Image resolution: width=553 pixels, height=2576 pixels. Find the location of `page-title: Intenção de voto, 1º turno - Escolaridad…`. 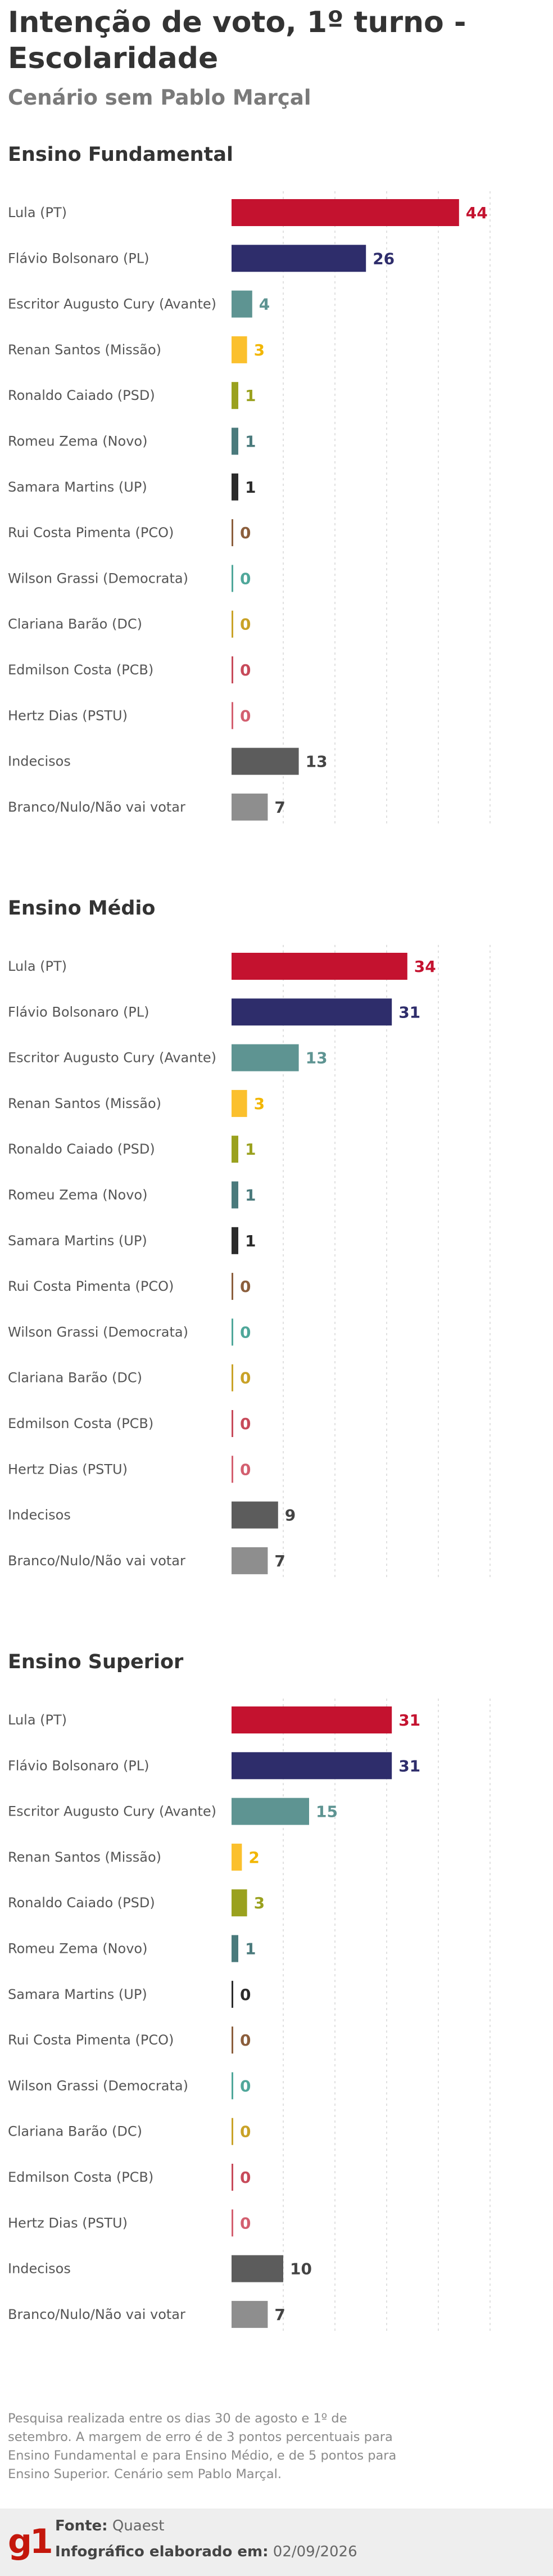

page-title: Intenção de voto, 1º turno - Escolaridad… is located at coordinates (237, 40).